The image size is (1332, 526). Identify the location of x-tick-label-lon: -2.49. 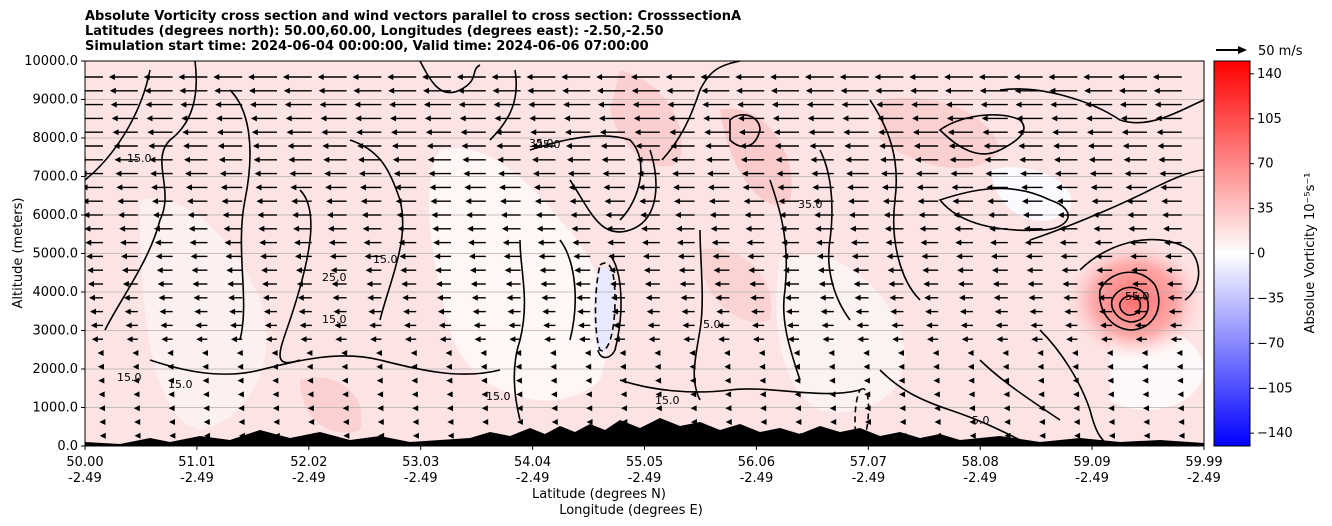
(85, 478).